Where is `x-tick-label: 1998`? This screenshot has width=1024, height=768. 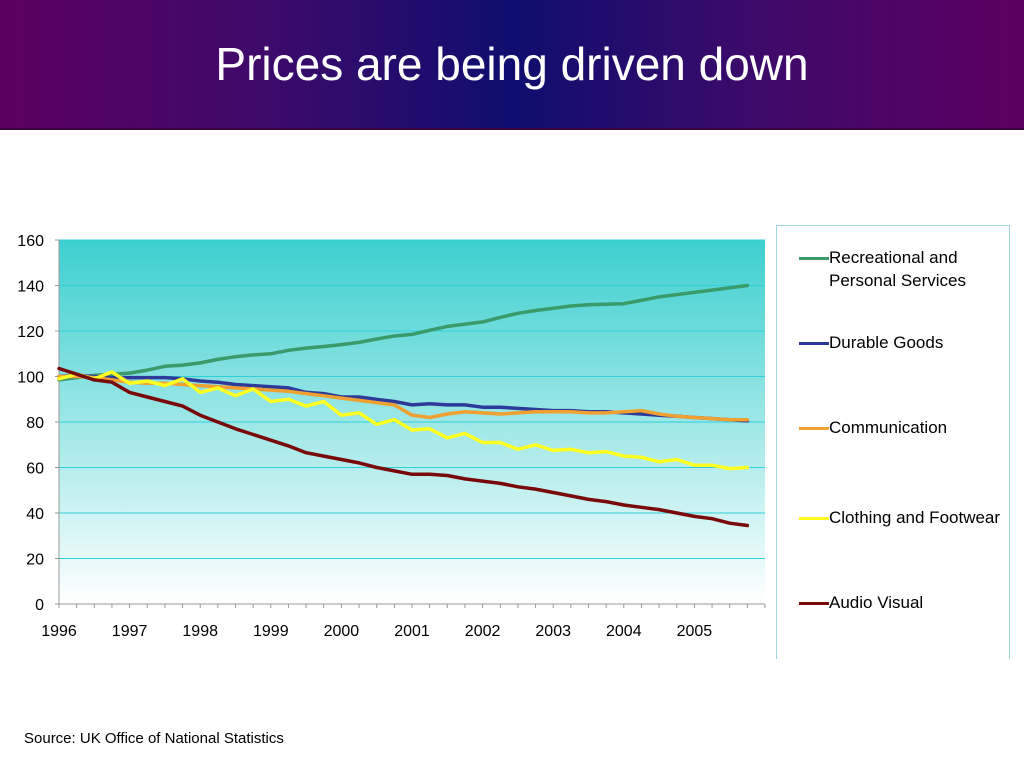 x-tick-label: 1998 is located at coordinates (200, 631).